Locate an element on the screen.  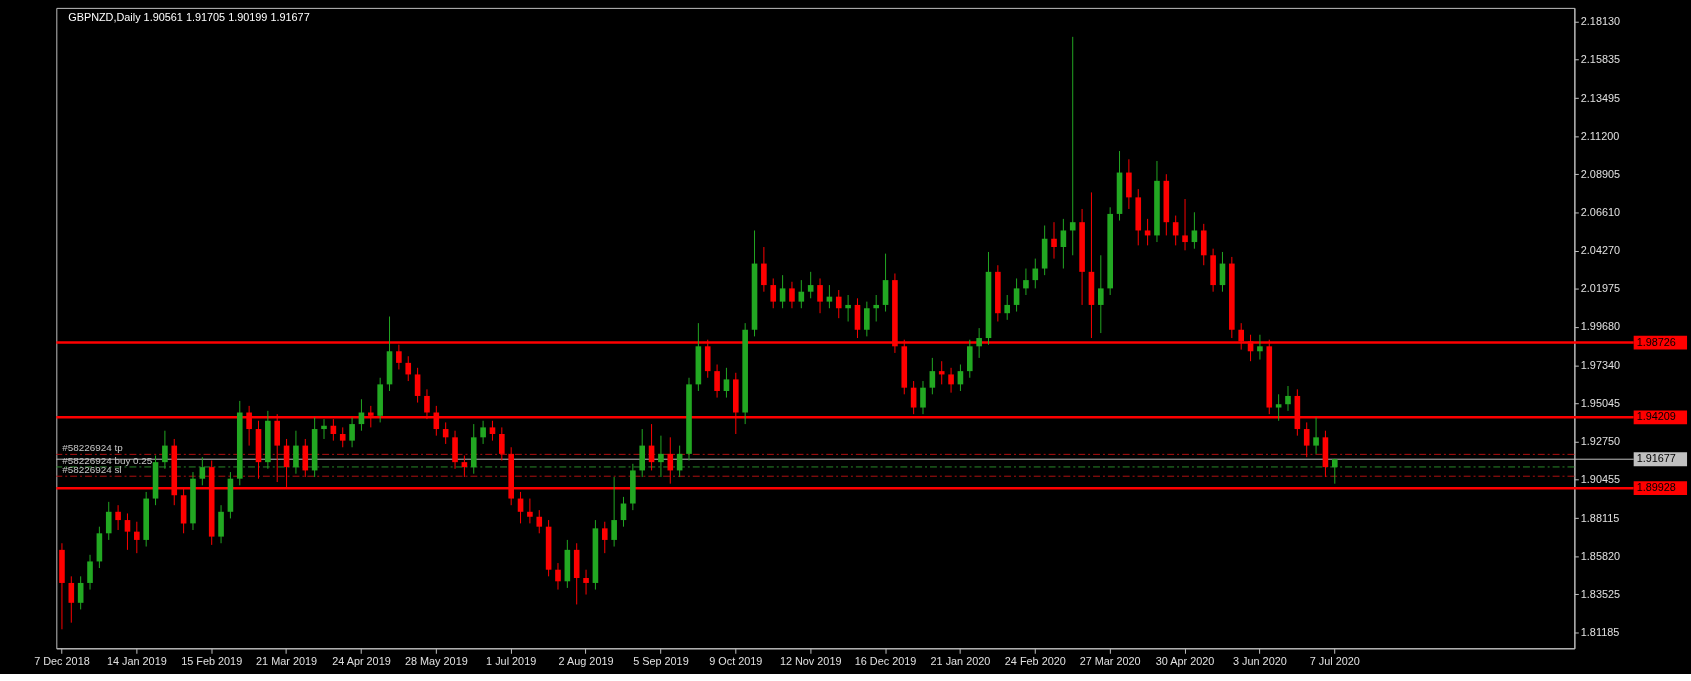
y-tick-label: 1.92750 is located at coordinates (1600, 440).